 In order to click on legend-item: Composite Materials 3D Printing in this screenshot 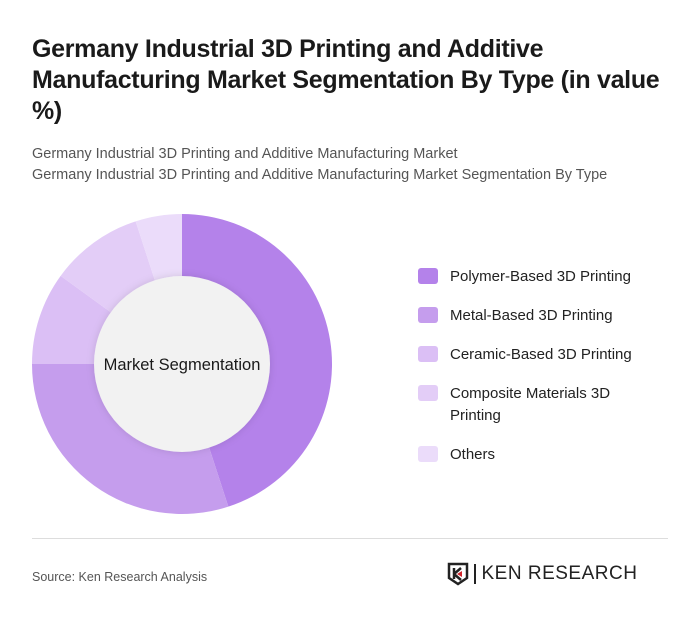, I will do `click(534, 405)`.